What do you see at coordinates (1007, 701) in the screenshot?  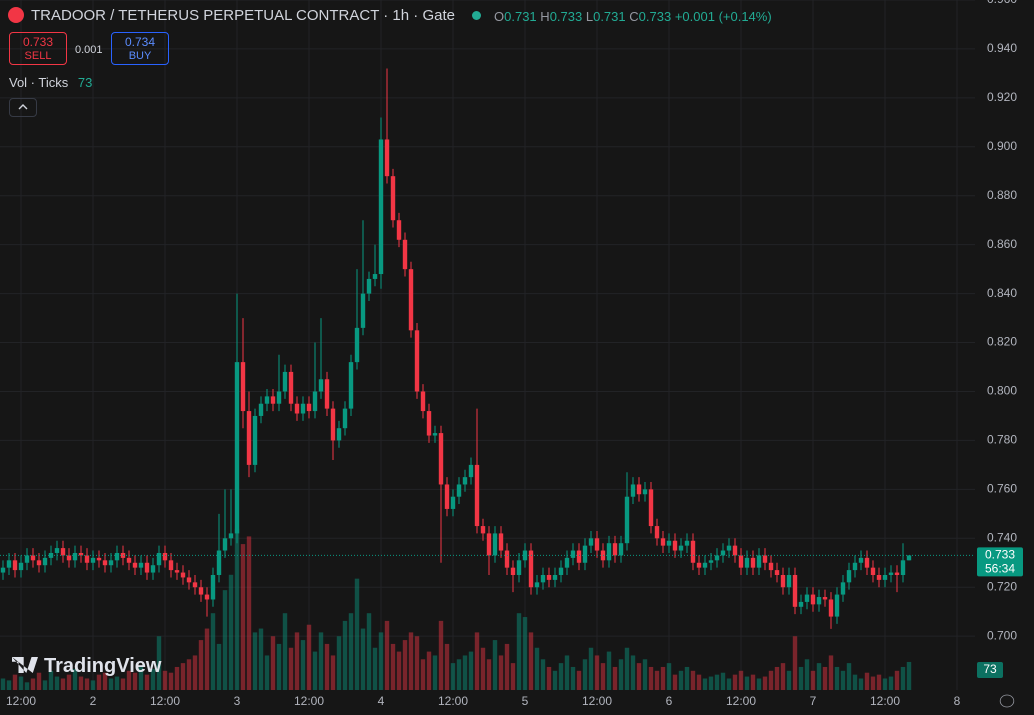 I see `settings-icon` at bounding box center [1007, 701].